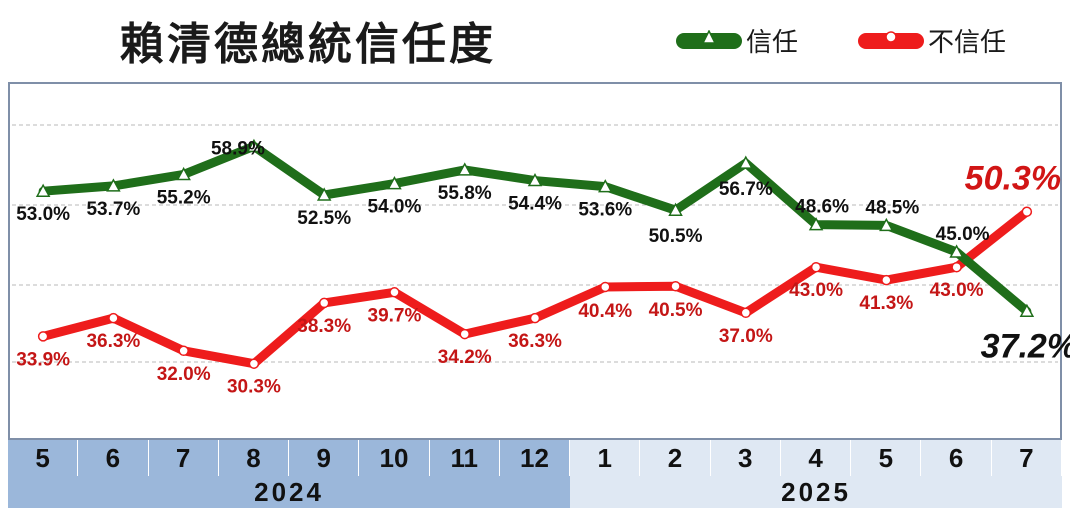 The width and height of the screenshot is (1070, 511). What do you see at coordinates (289, 492) in the screenshot?
I see `year-label: 2024` at bounding box center [289, 492].